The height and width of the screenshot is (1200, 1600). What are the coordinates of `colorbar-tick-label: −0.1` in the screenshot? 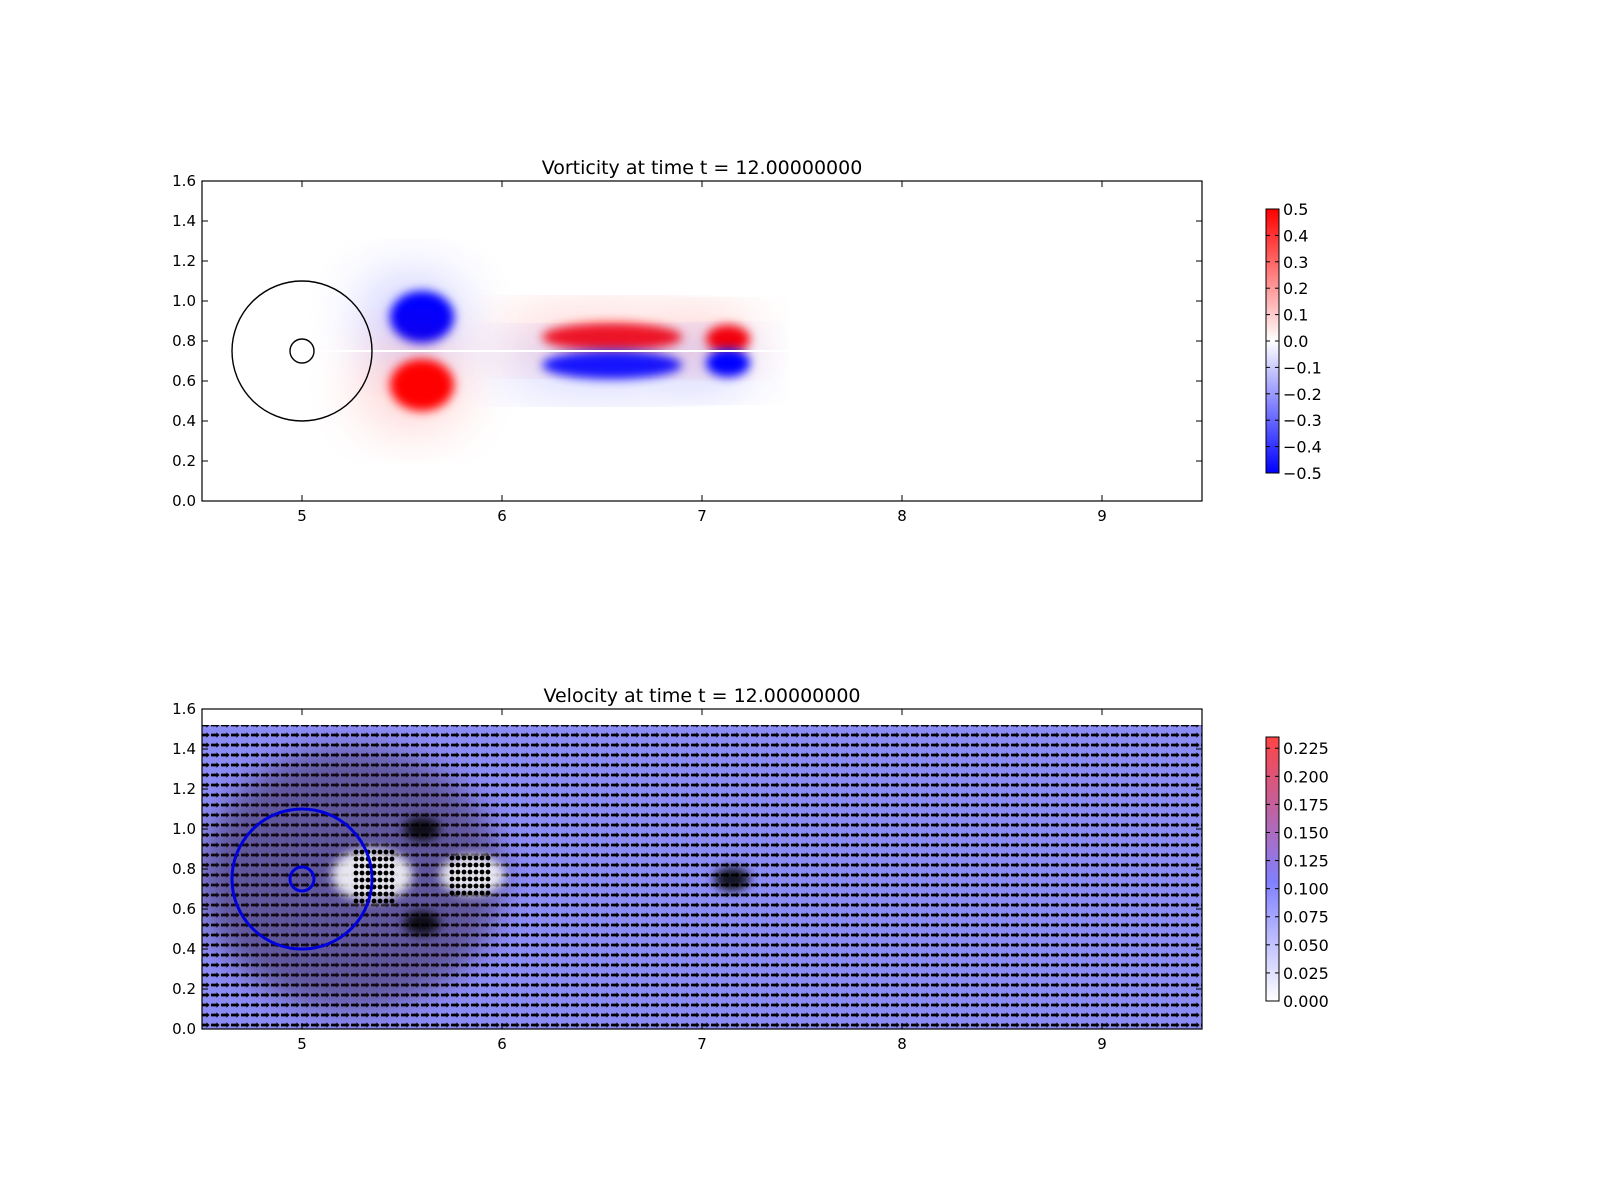 It's located at (1302, 367).